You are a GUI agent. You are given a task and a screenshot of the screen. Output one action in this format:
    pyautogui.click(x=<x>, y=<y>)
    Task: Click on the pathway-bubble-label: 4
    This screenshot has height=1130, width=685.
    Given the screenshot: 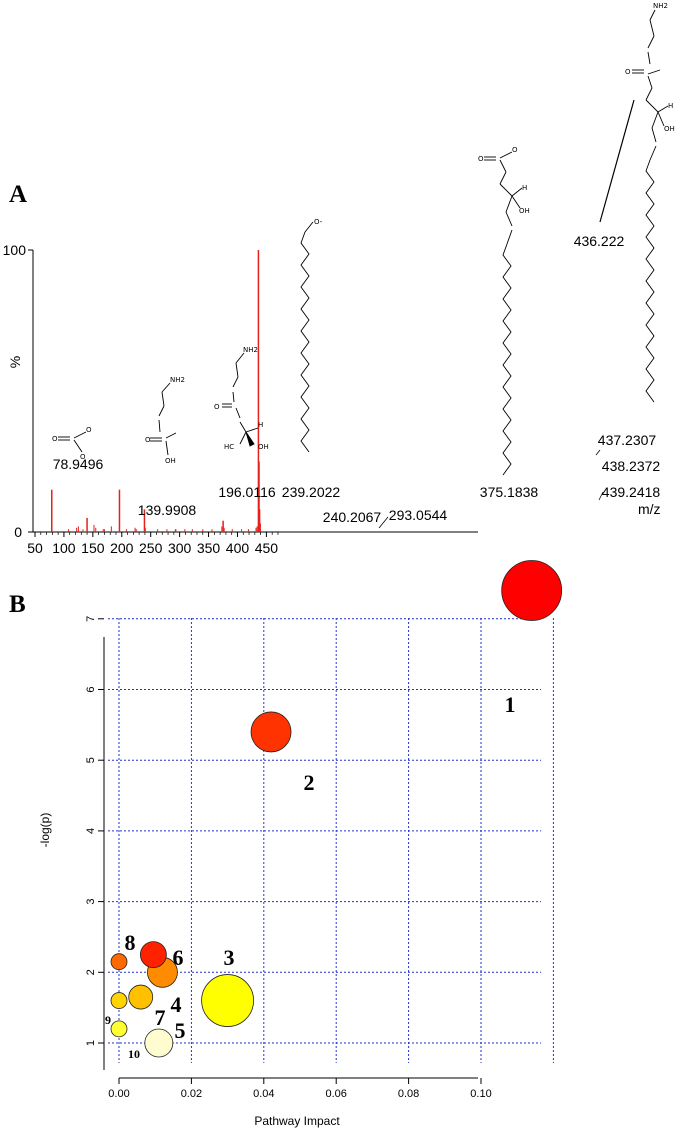 What is the action you would take?
    pyautogui.click(x=176, y=1004)
    